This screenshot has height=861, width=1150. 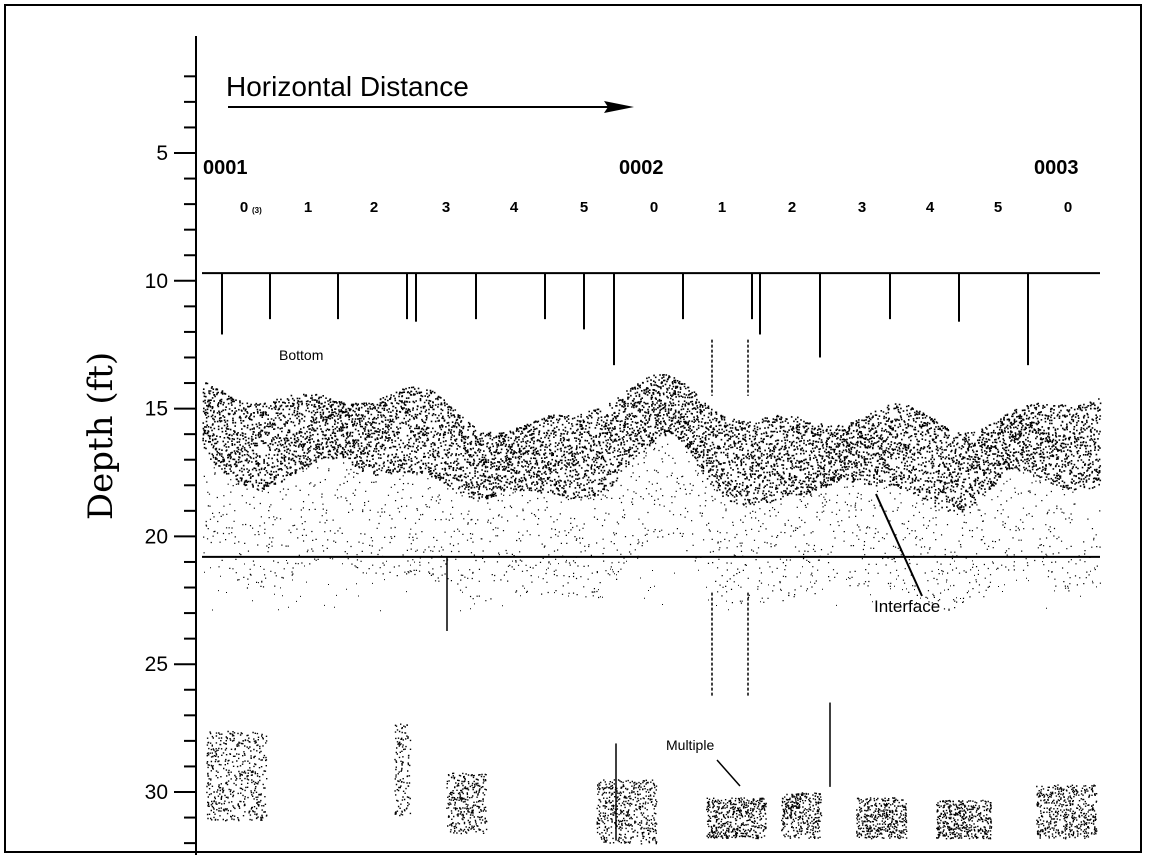 What do you see at coordinates (899, 545) in the screenshot?
I see `interface-pointer` at bounding box center [899, 545].